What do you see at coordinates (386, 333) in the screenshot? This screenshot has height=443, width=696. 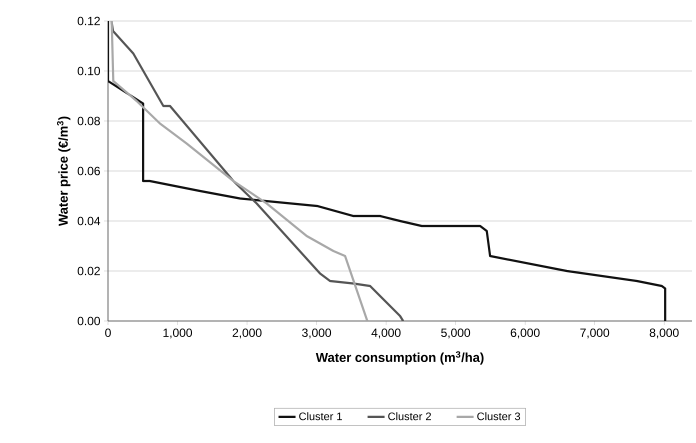 I see `x-tick-label: 4,000` at bounding box center [386, 333].